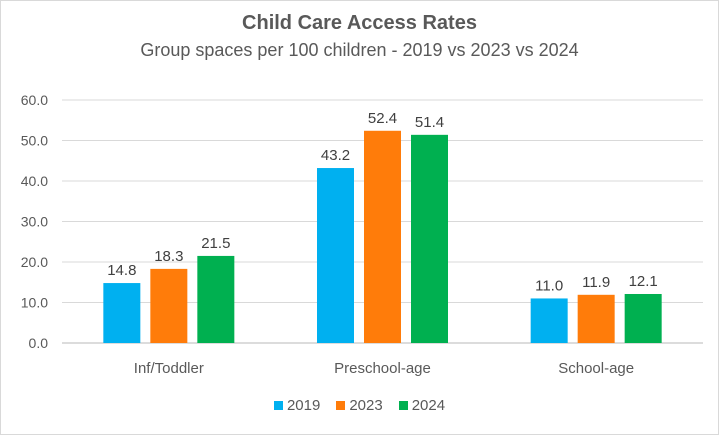  I want to click on legend-item-2019: 2019, so click(297, 405).